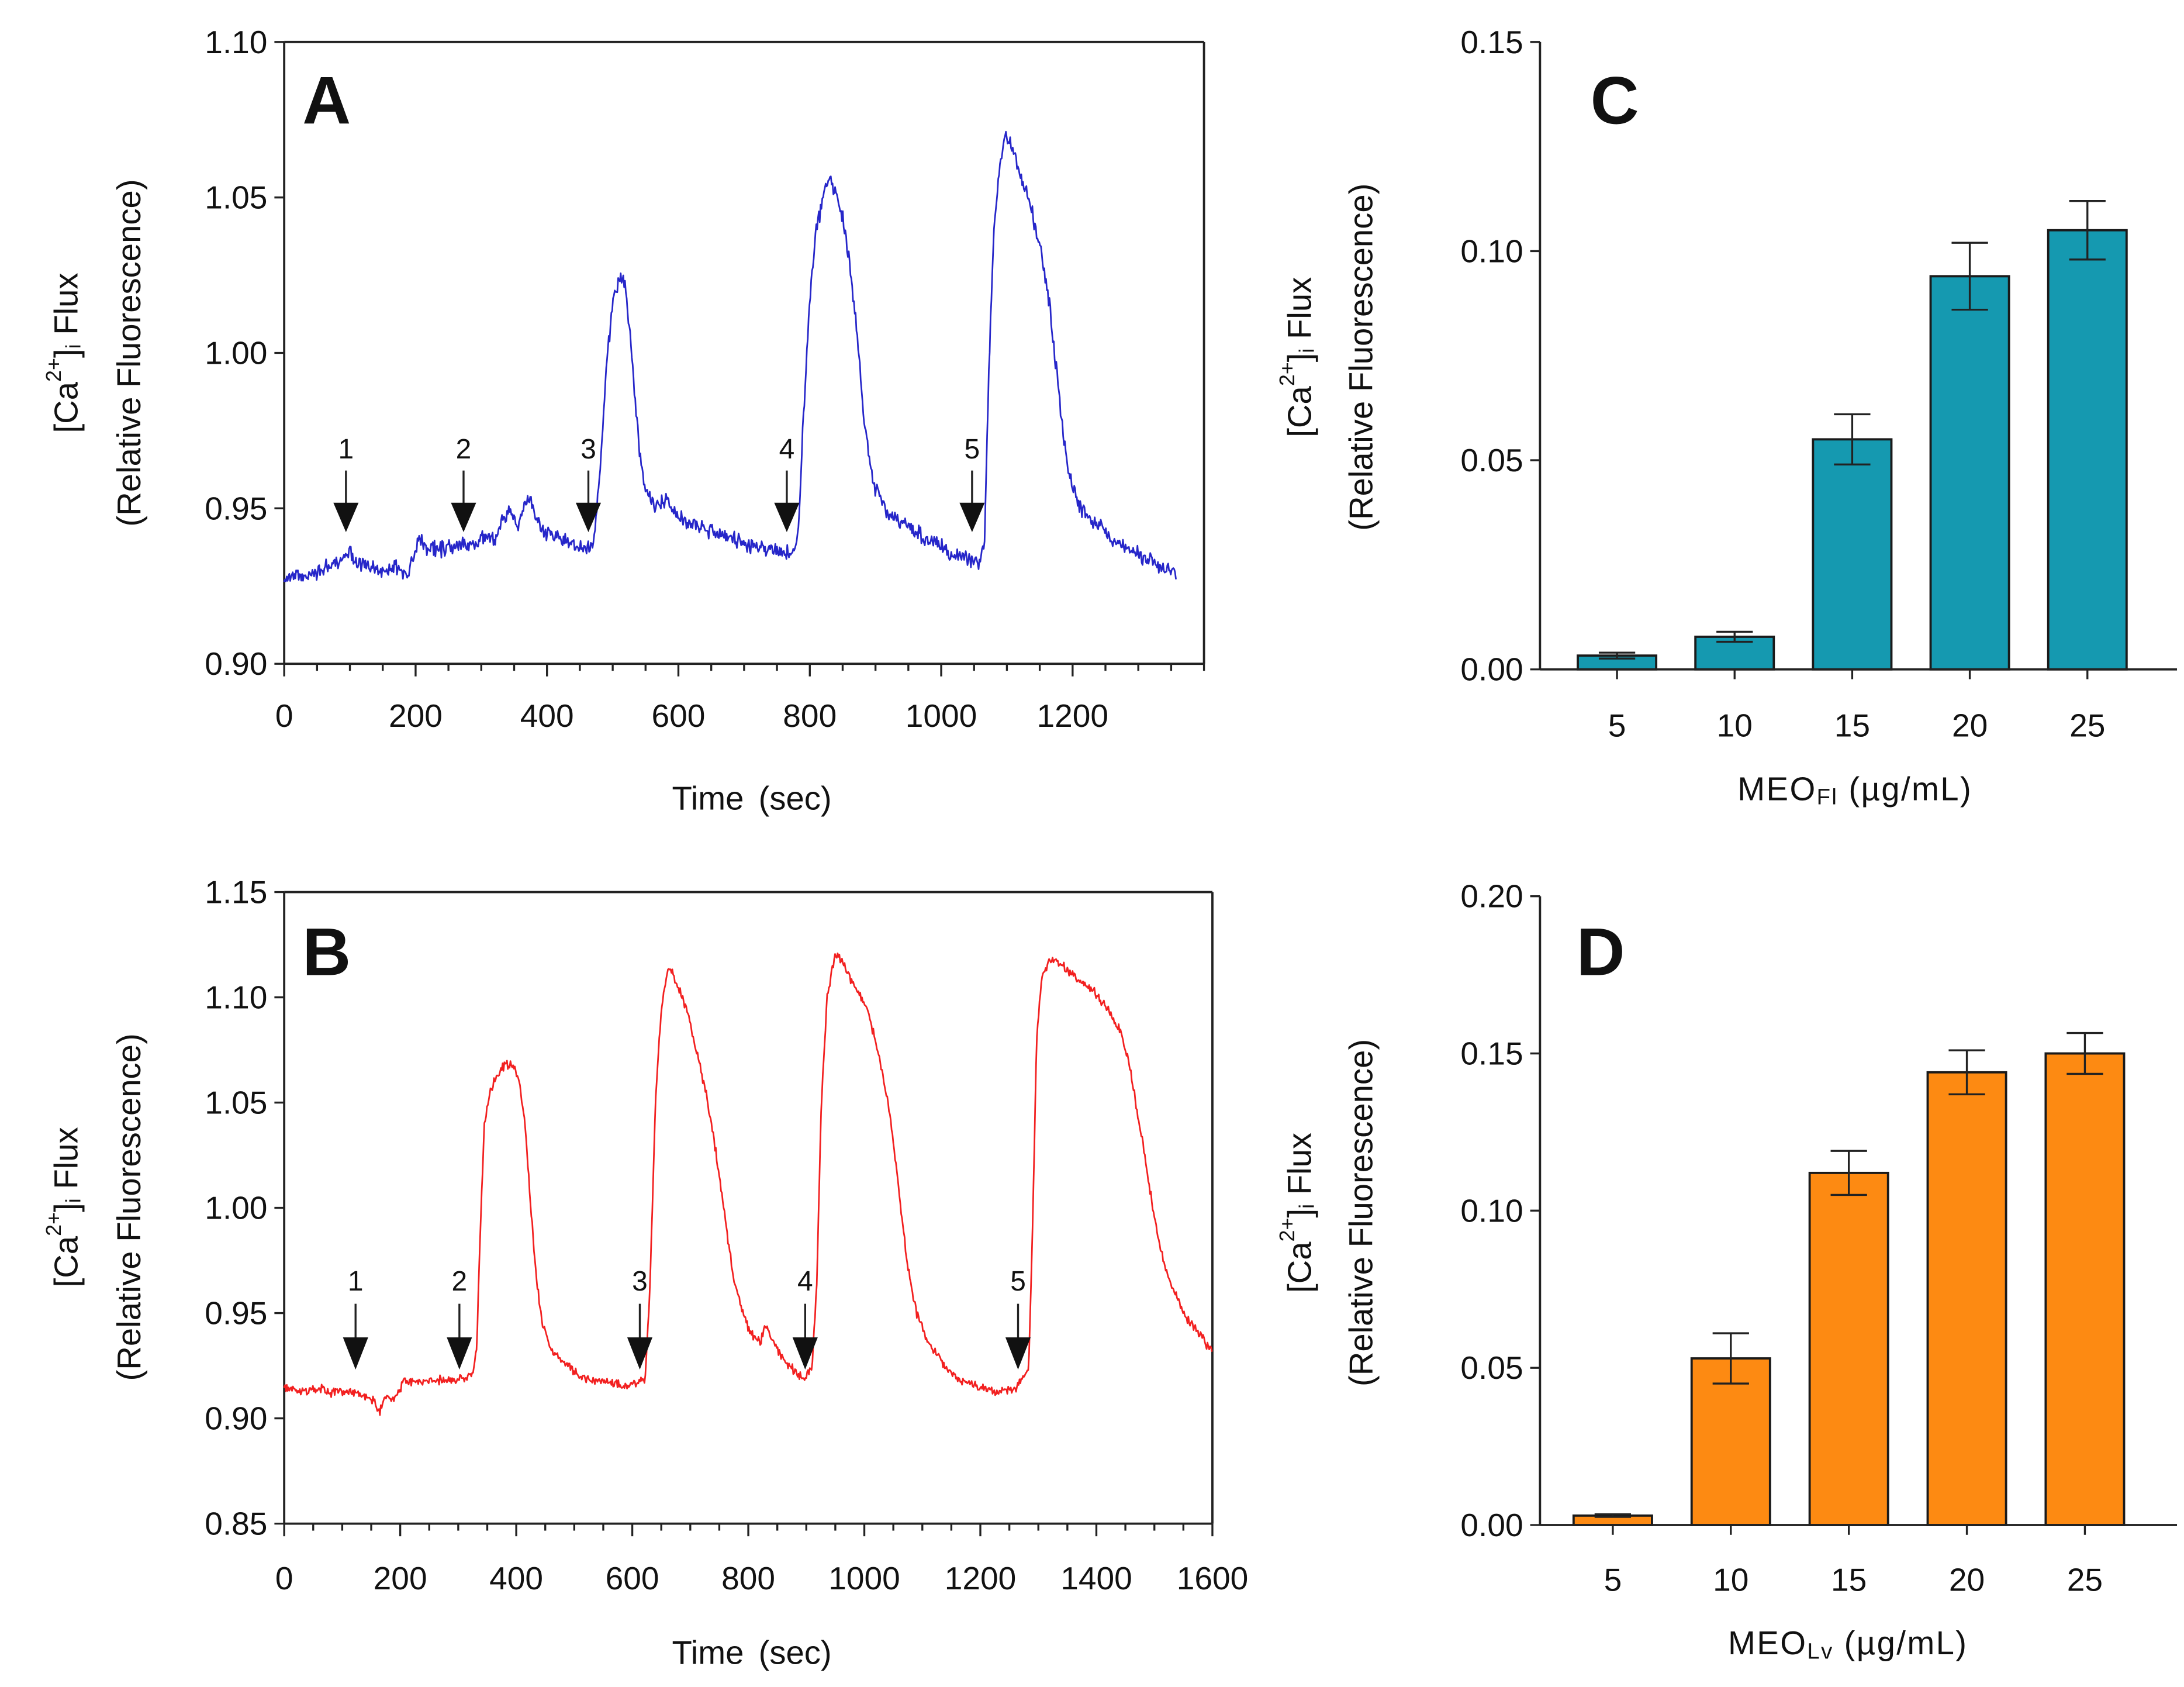 Image resolution: width=2184 pixels, height=1687 pixels. What do you see at coordinates (1213, 1578) in the screenshot?
I see `x-tick-label-b-1600: 1600` at bounding box center [1213, 1578].